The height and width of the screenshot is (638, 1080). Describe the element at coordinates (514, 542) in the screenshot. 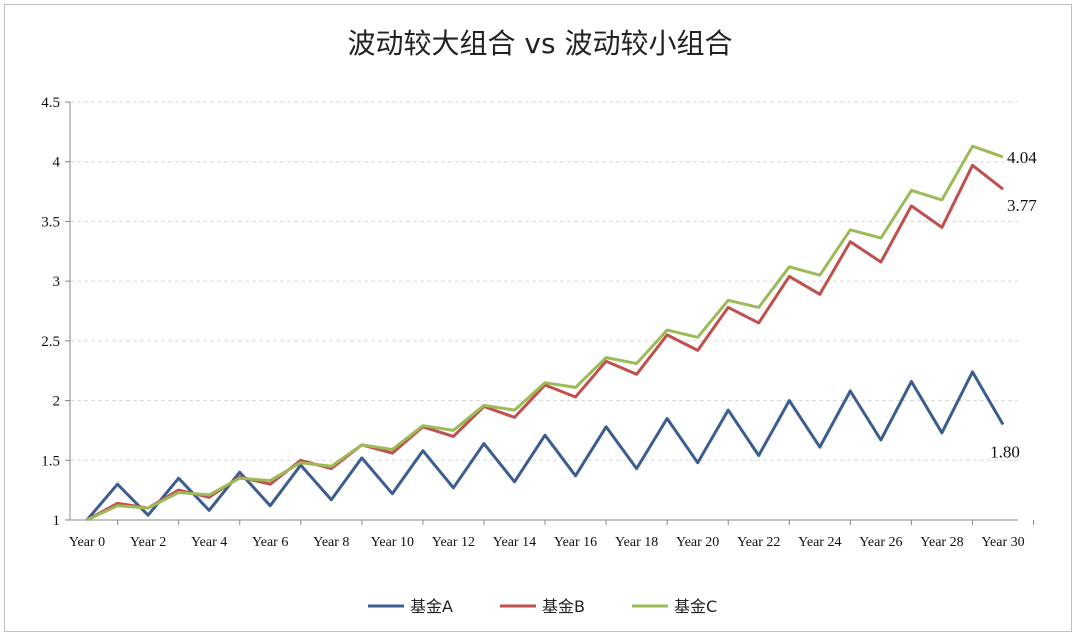

I see `x-tick-label: Year 14` at that location.